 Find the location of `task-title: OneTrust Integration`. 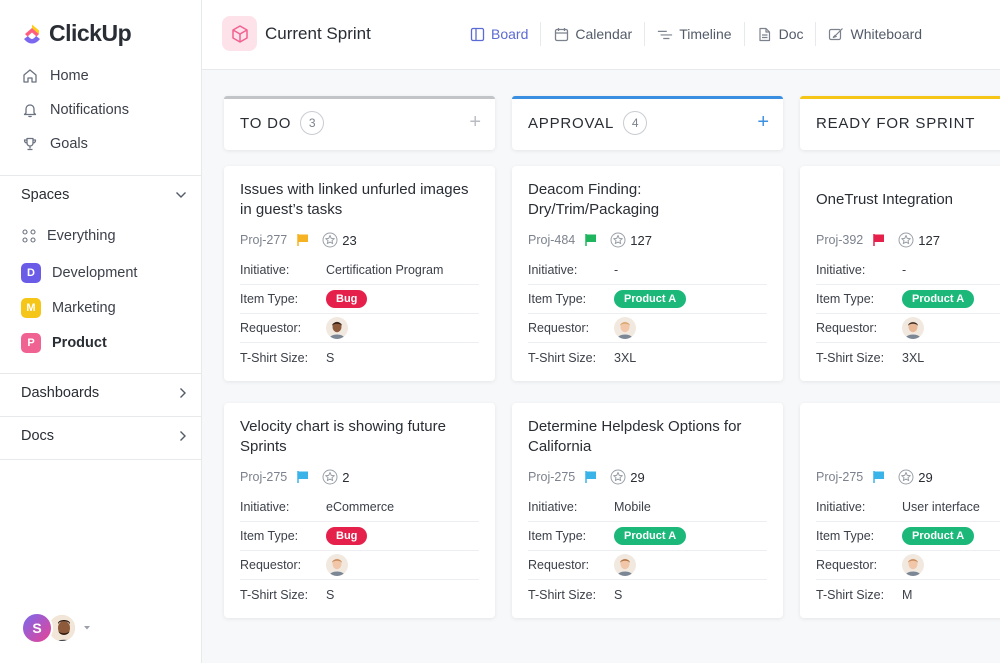

task-title: OneTrust Integration is located at coordinates (885, 199).